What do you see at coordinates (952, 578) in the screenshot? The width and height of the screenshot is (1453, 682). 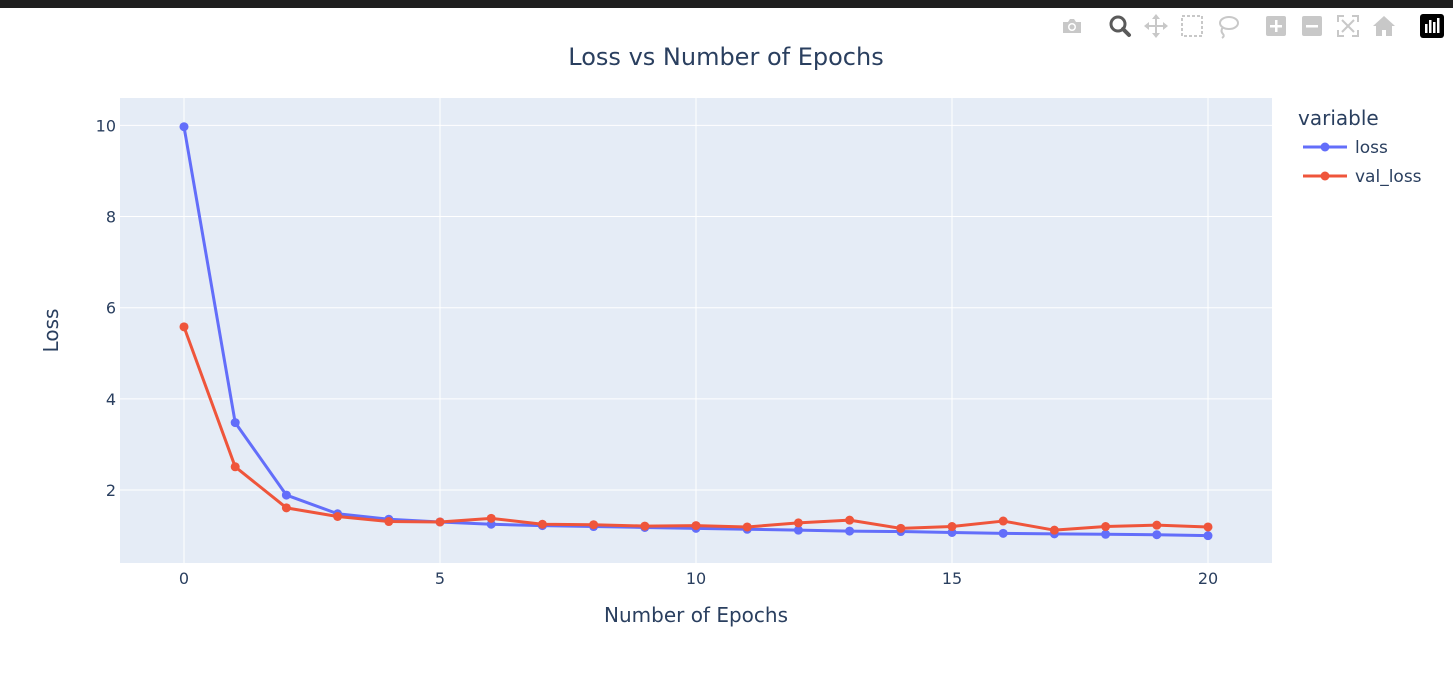 I see `x-tick-label: 15` at bounding box center [952, 578].